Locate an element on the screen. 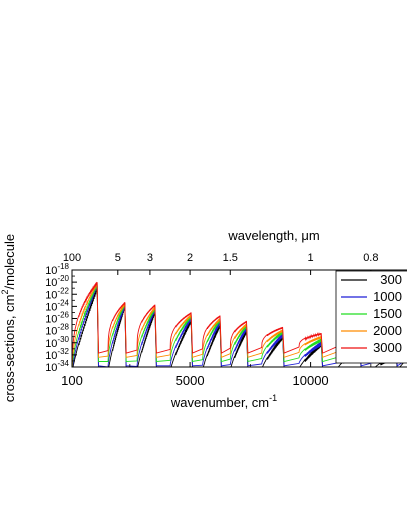 Image resolution: width=407 pixels, height=527 pixels. top-tick-label: 100 is located at coordinates (72, 258).